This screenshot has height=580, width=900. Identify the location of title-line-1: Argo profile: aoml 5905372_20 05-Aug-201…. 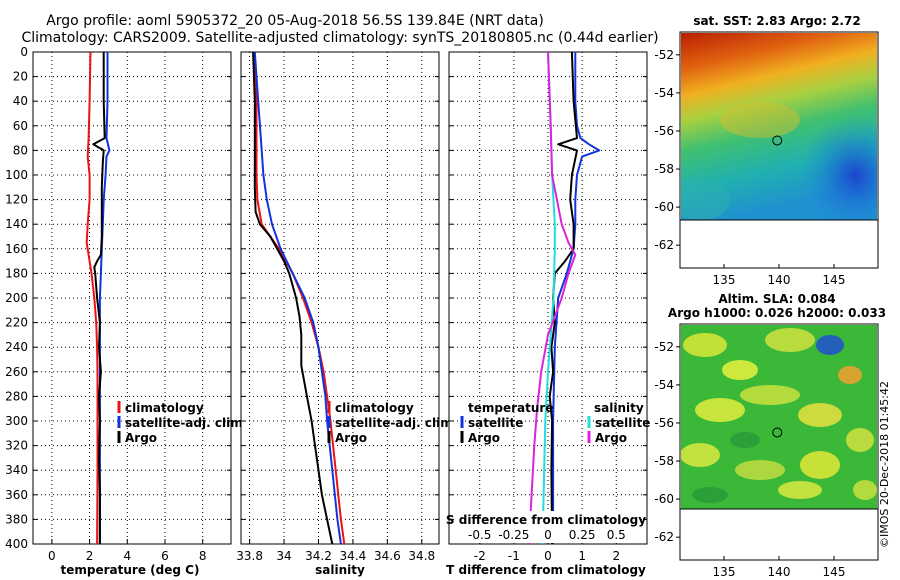
(295, 21).